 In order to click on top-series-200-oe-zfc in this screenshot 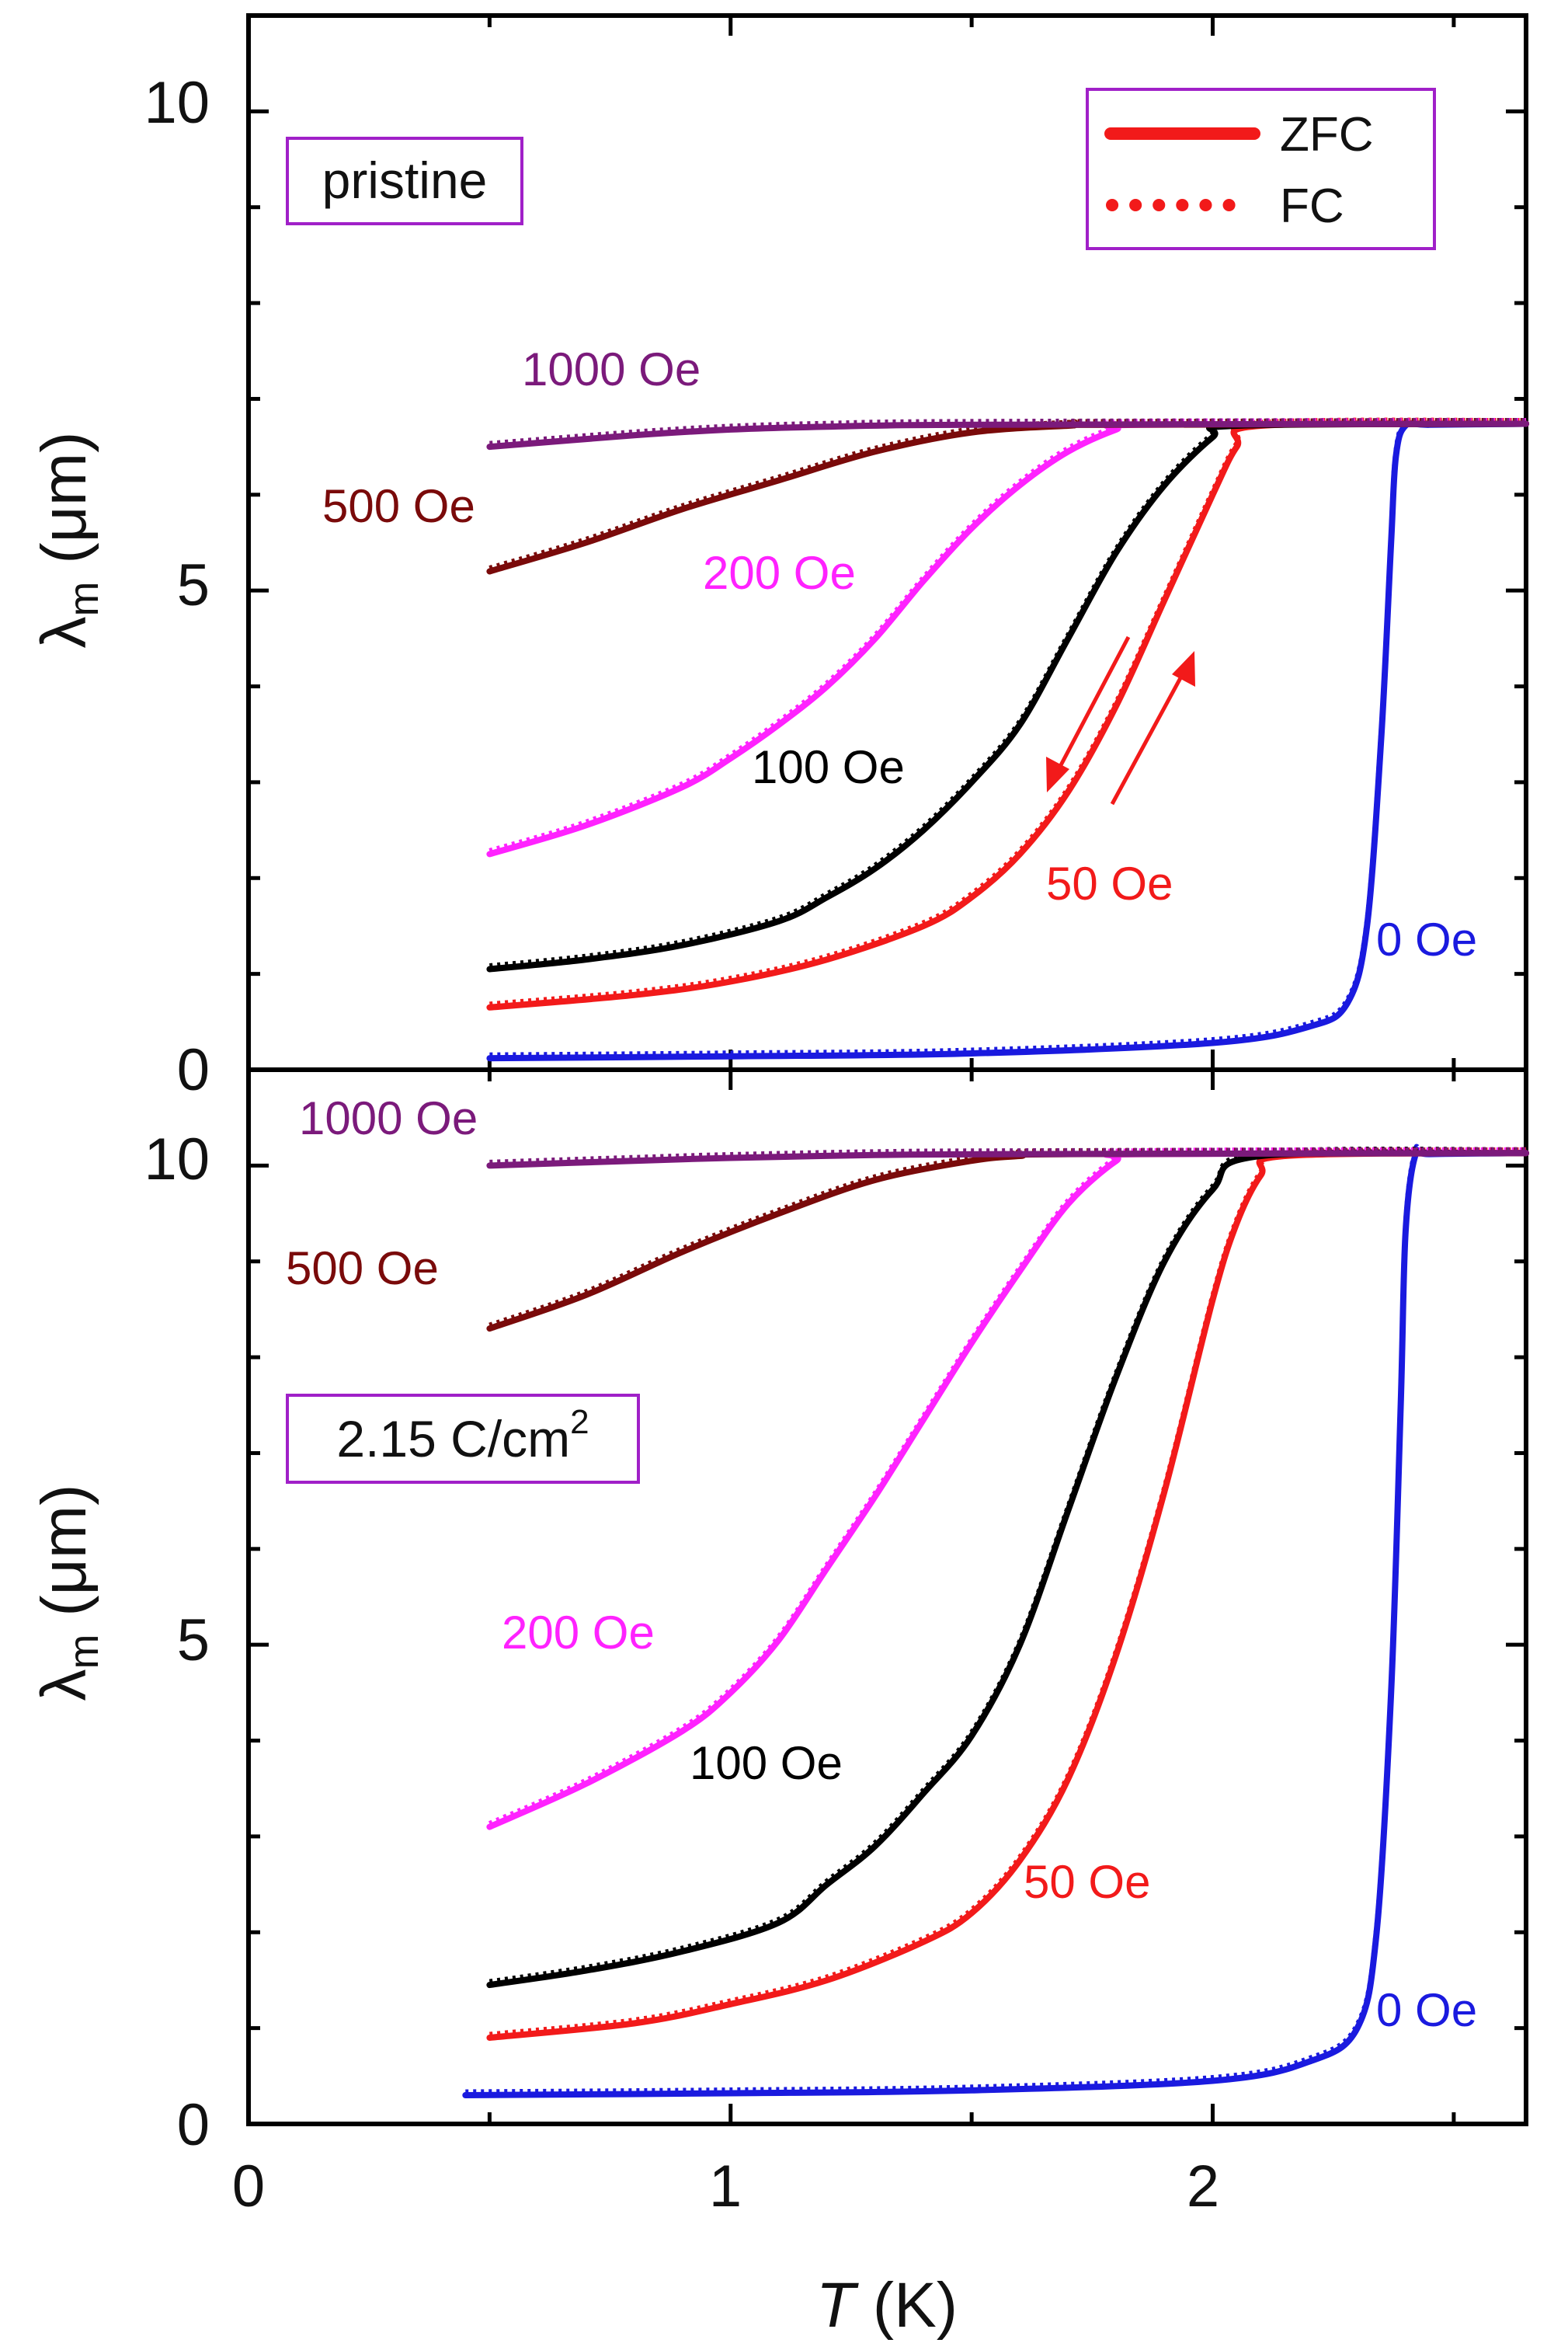, I will do `click(1008, 639)`.